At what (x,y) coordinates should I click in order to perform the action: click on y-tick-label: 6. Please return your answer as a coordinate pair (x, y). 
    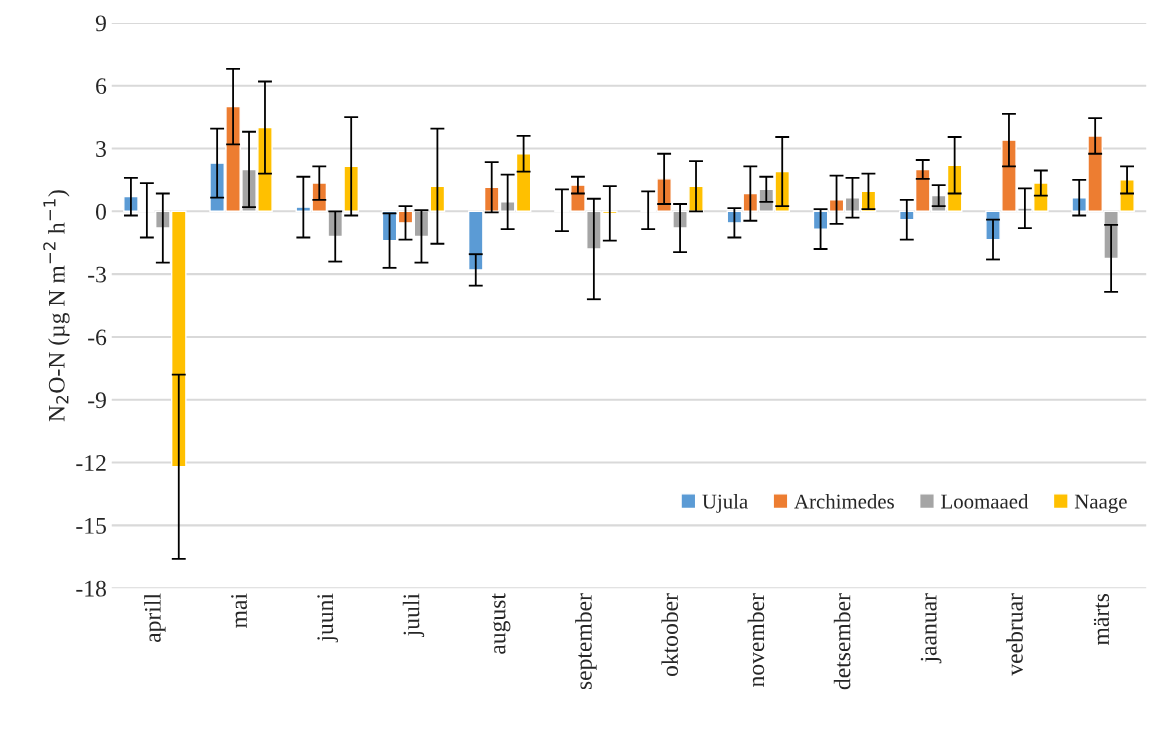
    Looking at the image, I should click on (101, 86).